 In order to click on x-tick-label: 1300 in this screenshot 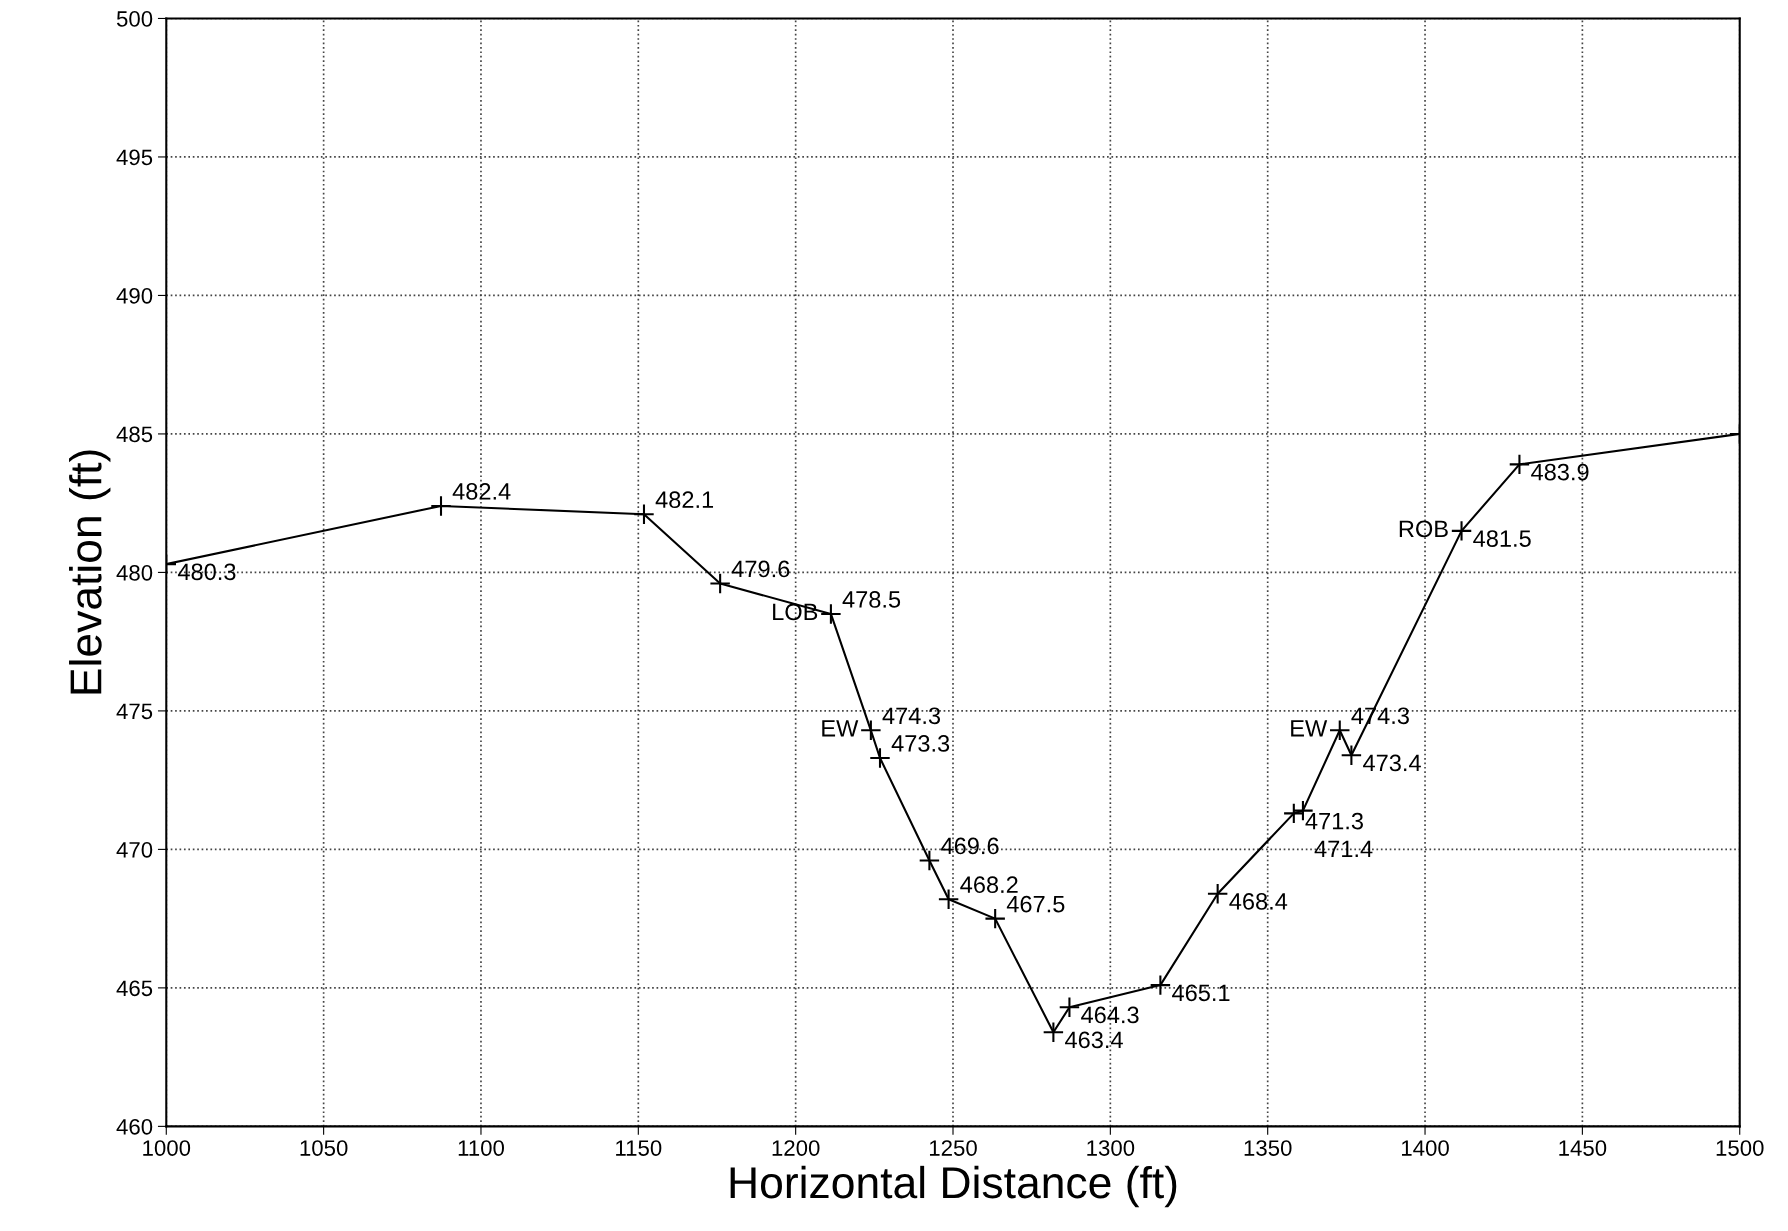, I will do `click(1111, 1148)`.